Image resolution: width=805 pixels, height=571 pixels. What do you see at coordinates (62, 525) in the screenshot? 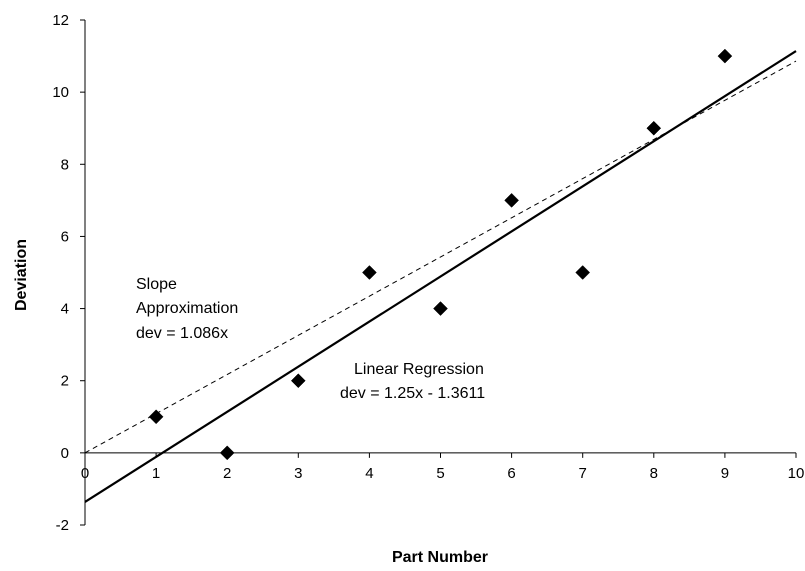
I see `y-tick-label: -2` at bounding box center [62, 525].